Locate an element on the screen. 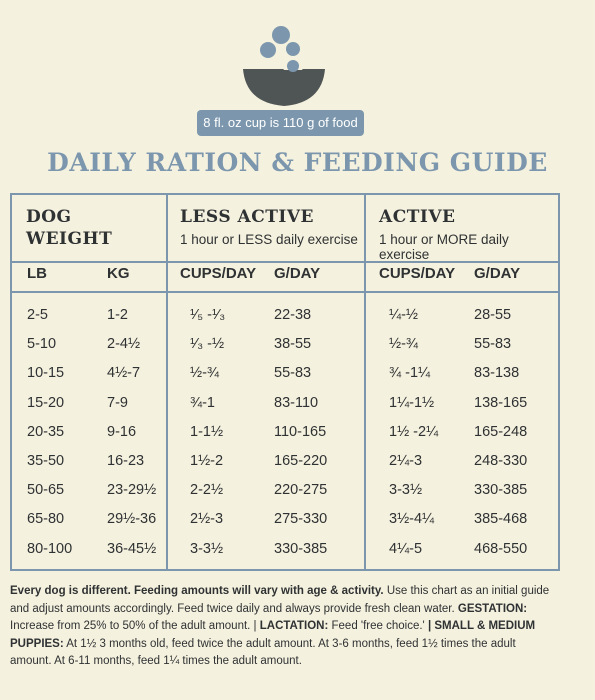 The height and width of the screenshot is (700, 595). cell-less-cups: ¹⁄₅ -¹⁄₃ is located at coordinates (208, 315).